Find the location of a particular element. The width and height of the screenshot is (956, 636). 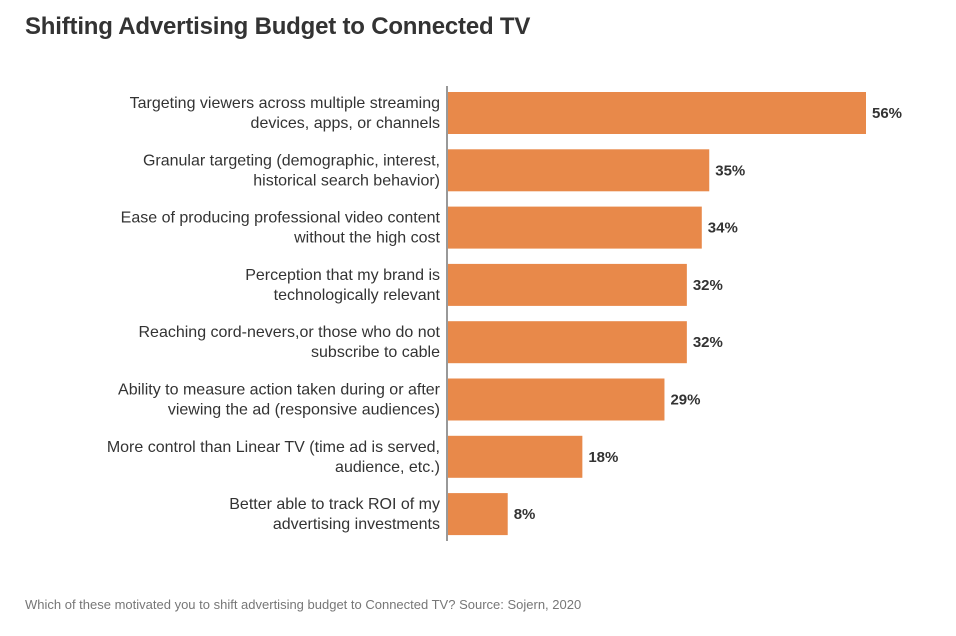

category-label: subscribe to cable is located at coordinates (375, 352).